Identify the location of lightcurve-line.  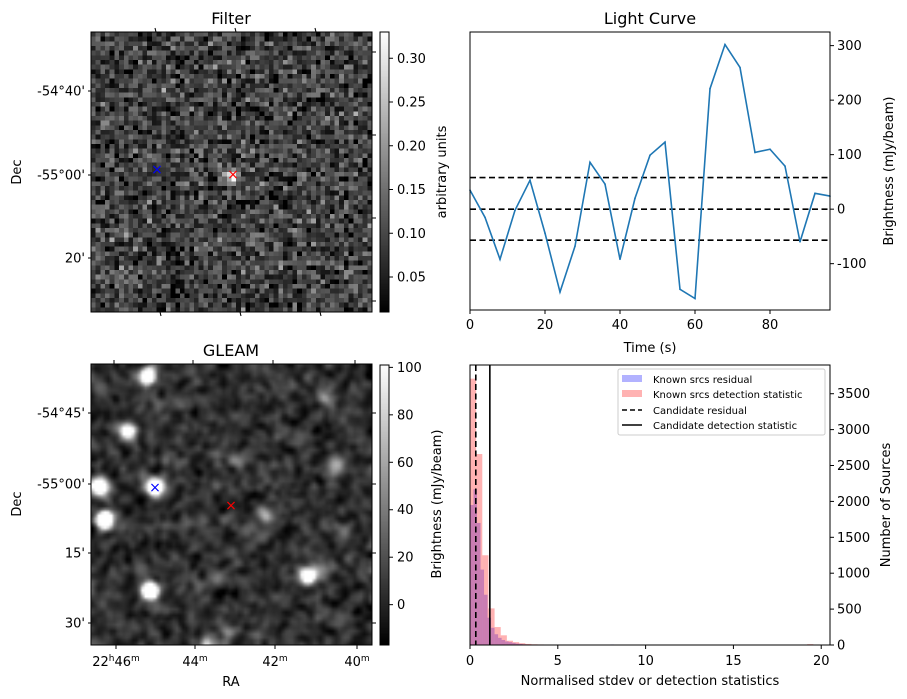
(650, 171).